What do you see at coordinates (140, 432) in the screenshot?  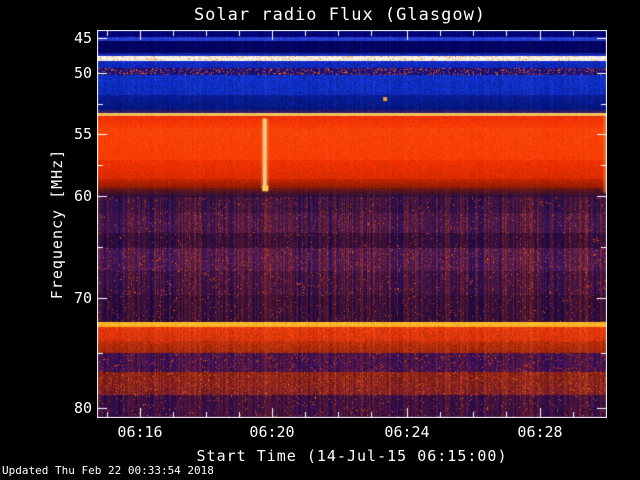 I see `x-tick-label-0616: 06:16` at bounding box center [140, 432].